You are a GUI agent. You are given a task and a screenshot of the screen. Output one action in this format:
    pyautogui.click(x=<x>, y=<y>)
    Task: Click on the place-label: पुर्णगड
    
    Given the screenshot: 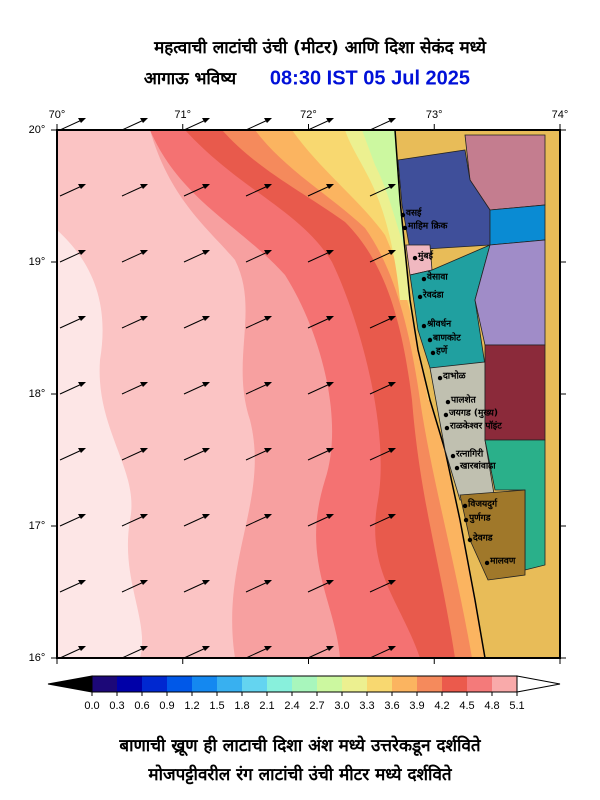 What is the action you would take?
    pyautogui.click(x=480, y=518)
    